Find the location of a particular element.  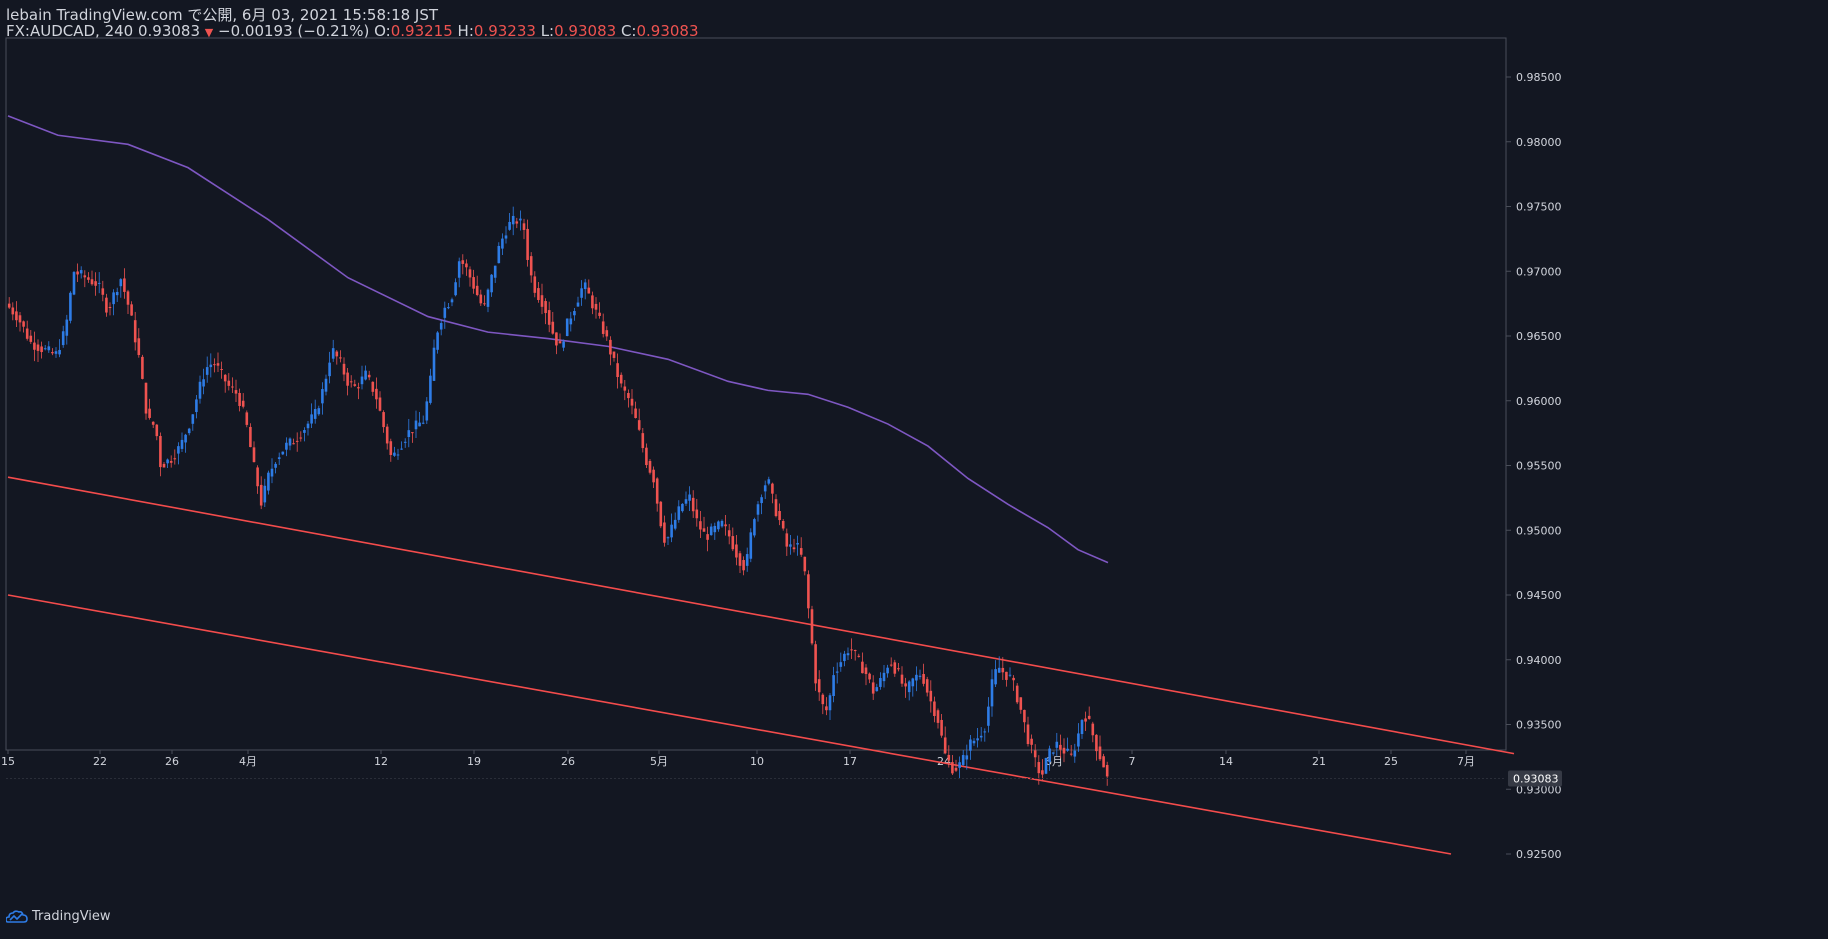

x-tick-label: 5月 is located at coordinates (659, 761).